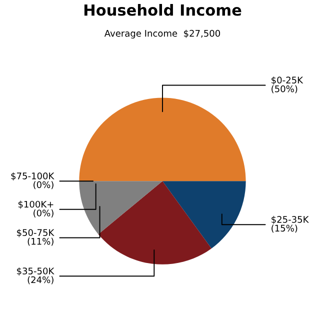  Describe the element at coordinates (162, 34) in the screenshot. I see `chart-subtitle: Average Income $27,500` at that location.